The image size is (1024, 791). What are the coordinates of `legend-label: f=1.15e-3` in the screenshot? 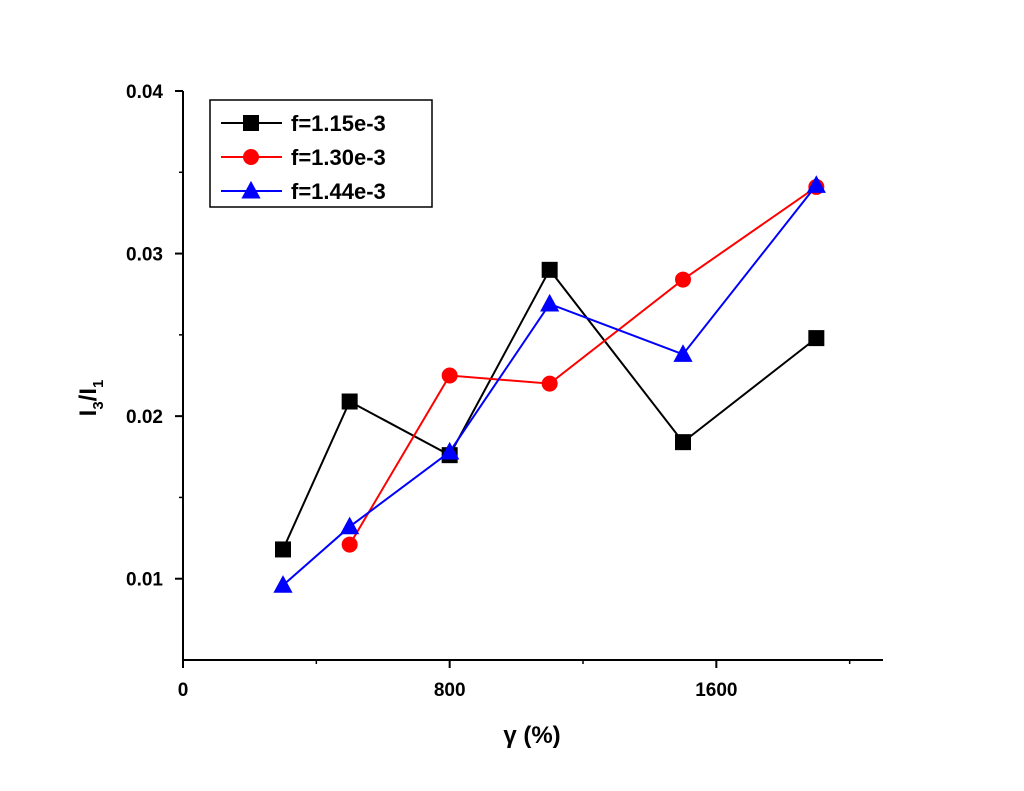 It's located at (338, 123).